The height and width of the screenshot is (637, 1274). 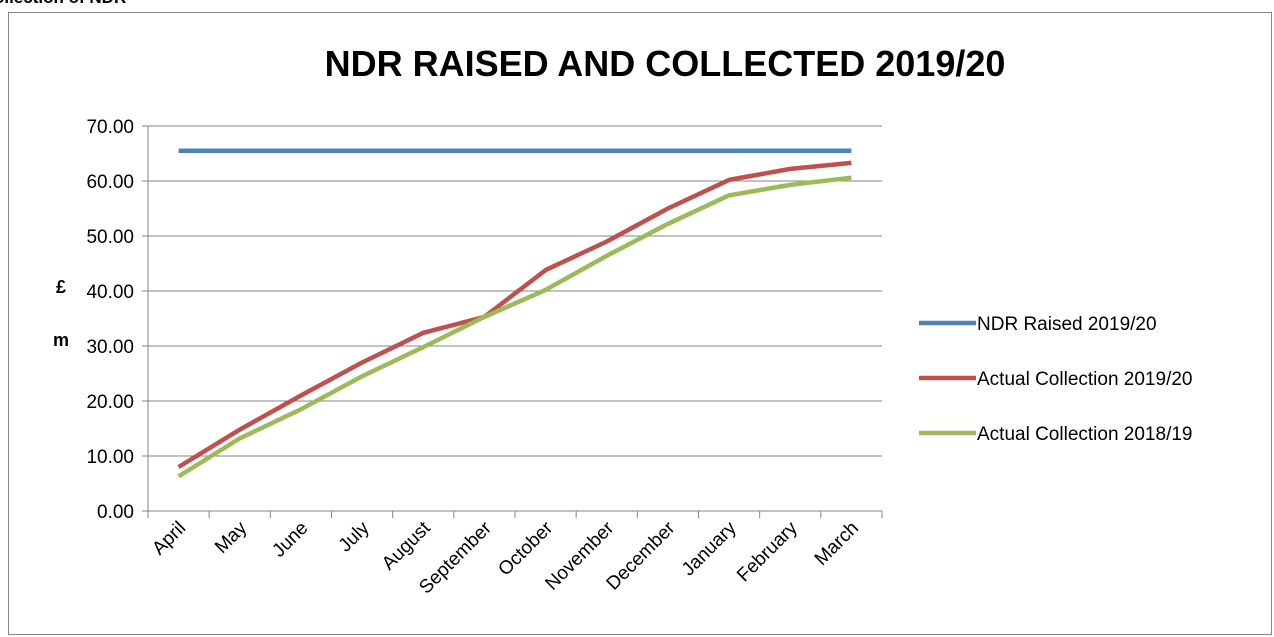 I want to click on x-tick-label: February, so click(x=767, y=551).